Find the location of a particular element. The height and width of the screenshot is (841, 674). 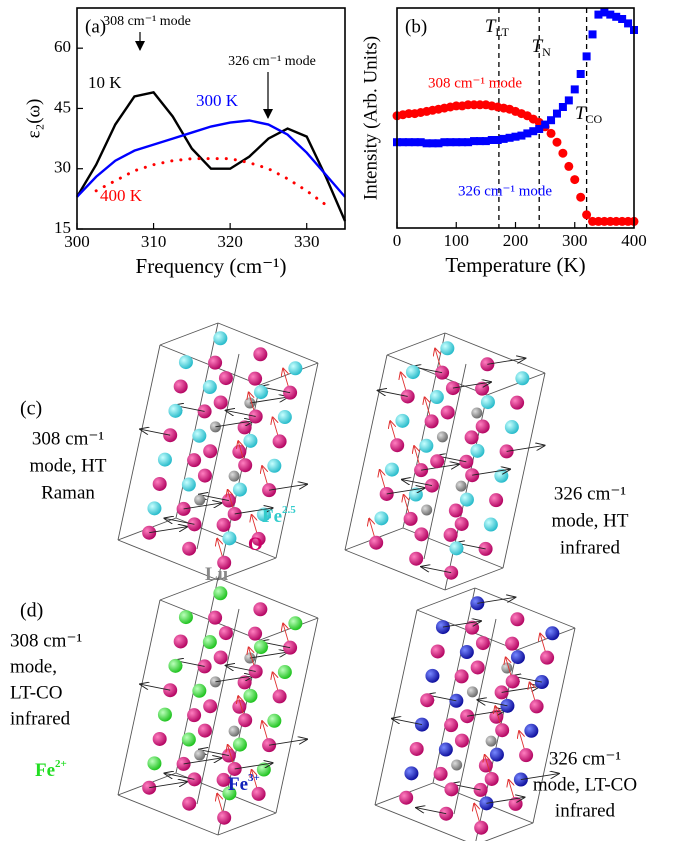

annotation: 326 cm⁻¹ mode is located at coordinates (272, 61).